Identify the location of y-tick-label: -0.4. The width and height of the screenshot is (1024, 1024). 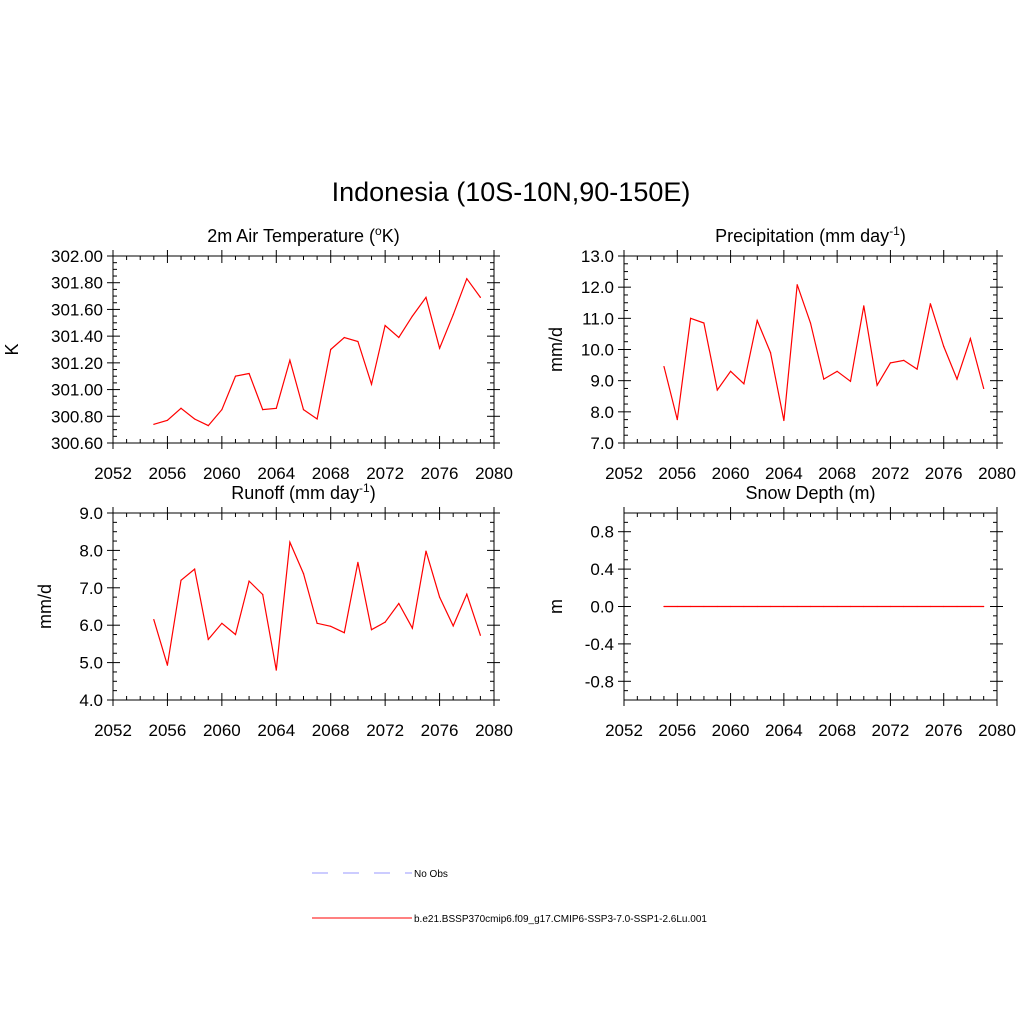
(599, 644).